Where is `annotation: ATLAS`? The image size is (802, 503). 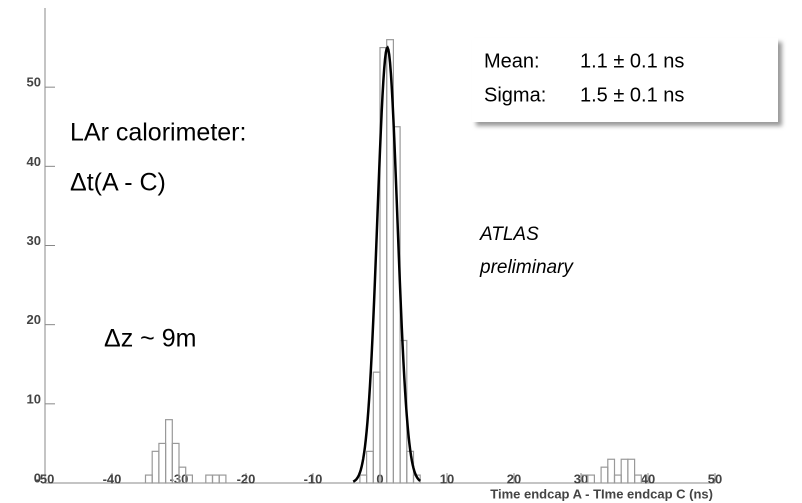 annotation: ATLAS is located at coordinates (509, 234).